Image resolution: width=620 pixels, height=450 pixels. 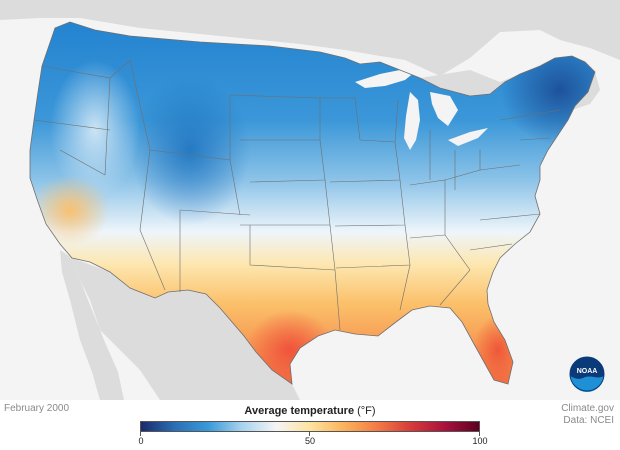 I want to click on credit-site: Climate.gov, so click(x=587, y=408).